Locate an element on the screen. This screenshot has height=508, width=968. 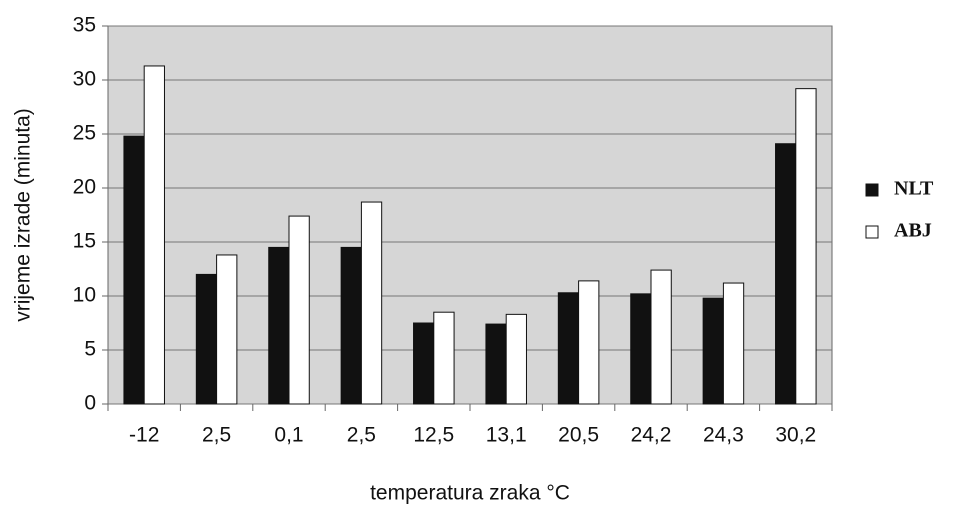
x-tick-label: 30,2 is located at coordinates (795, 435).